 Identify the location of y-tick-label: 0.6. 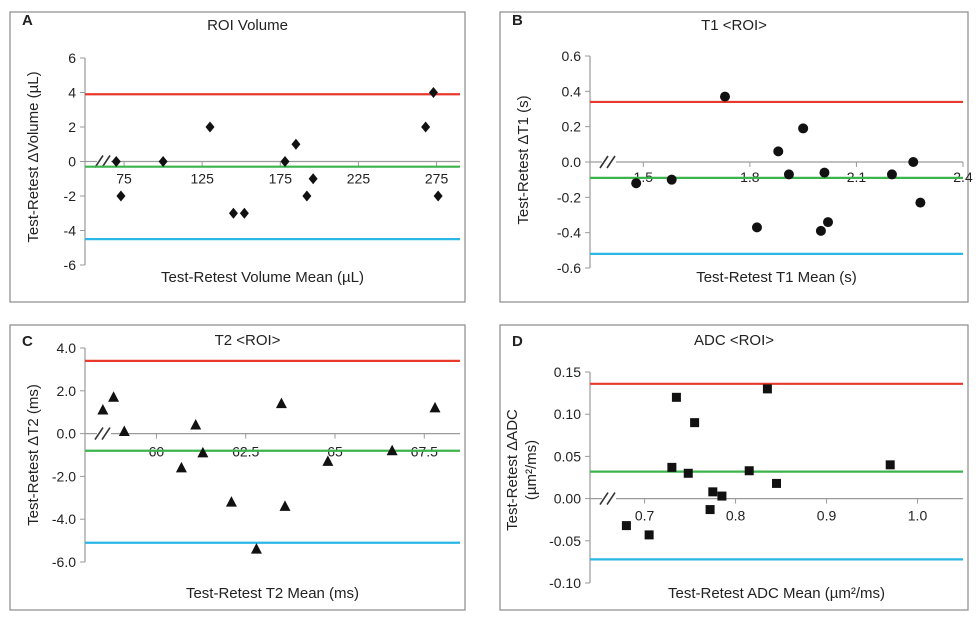
(572, 56).